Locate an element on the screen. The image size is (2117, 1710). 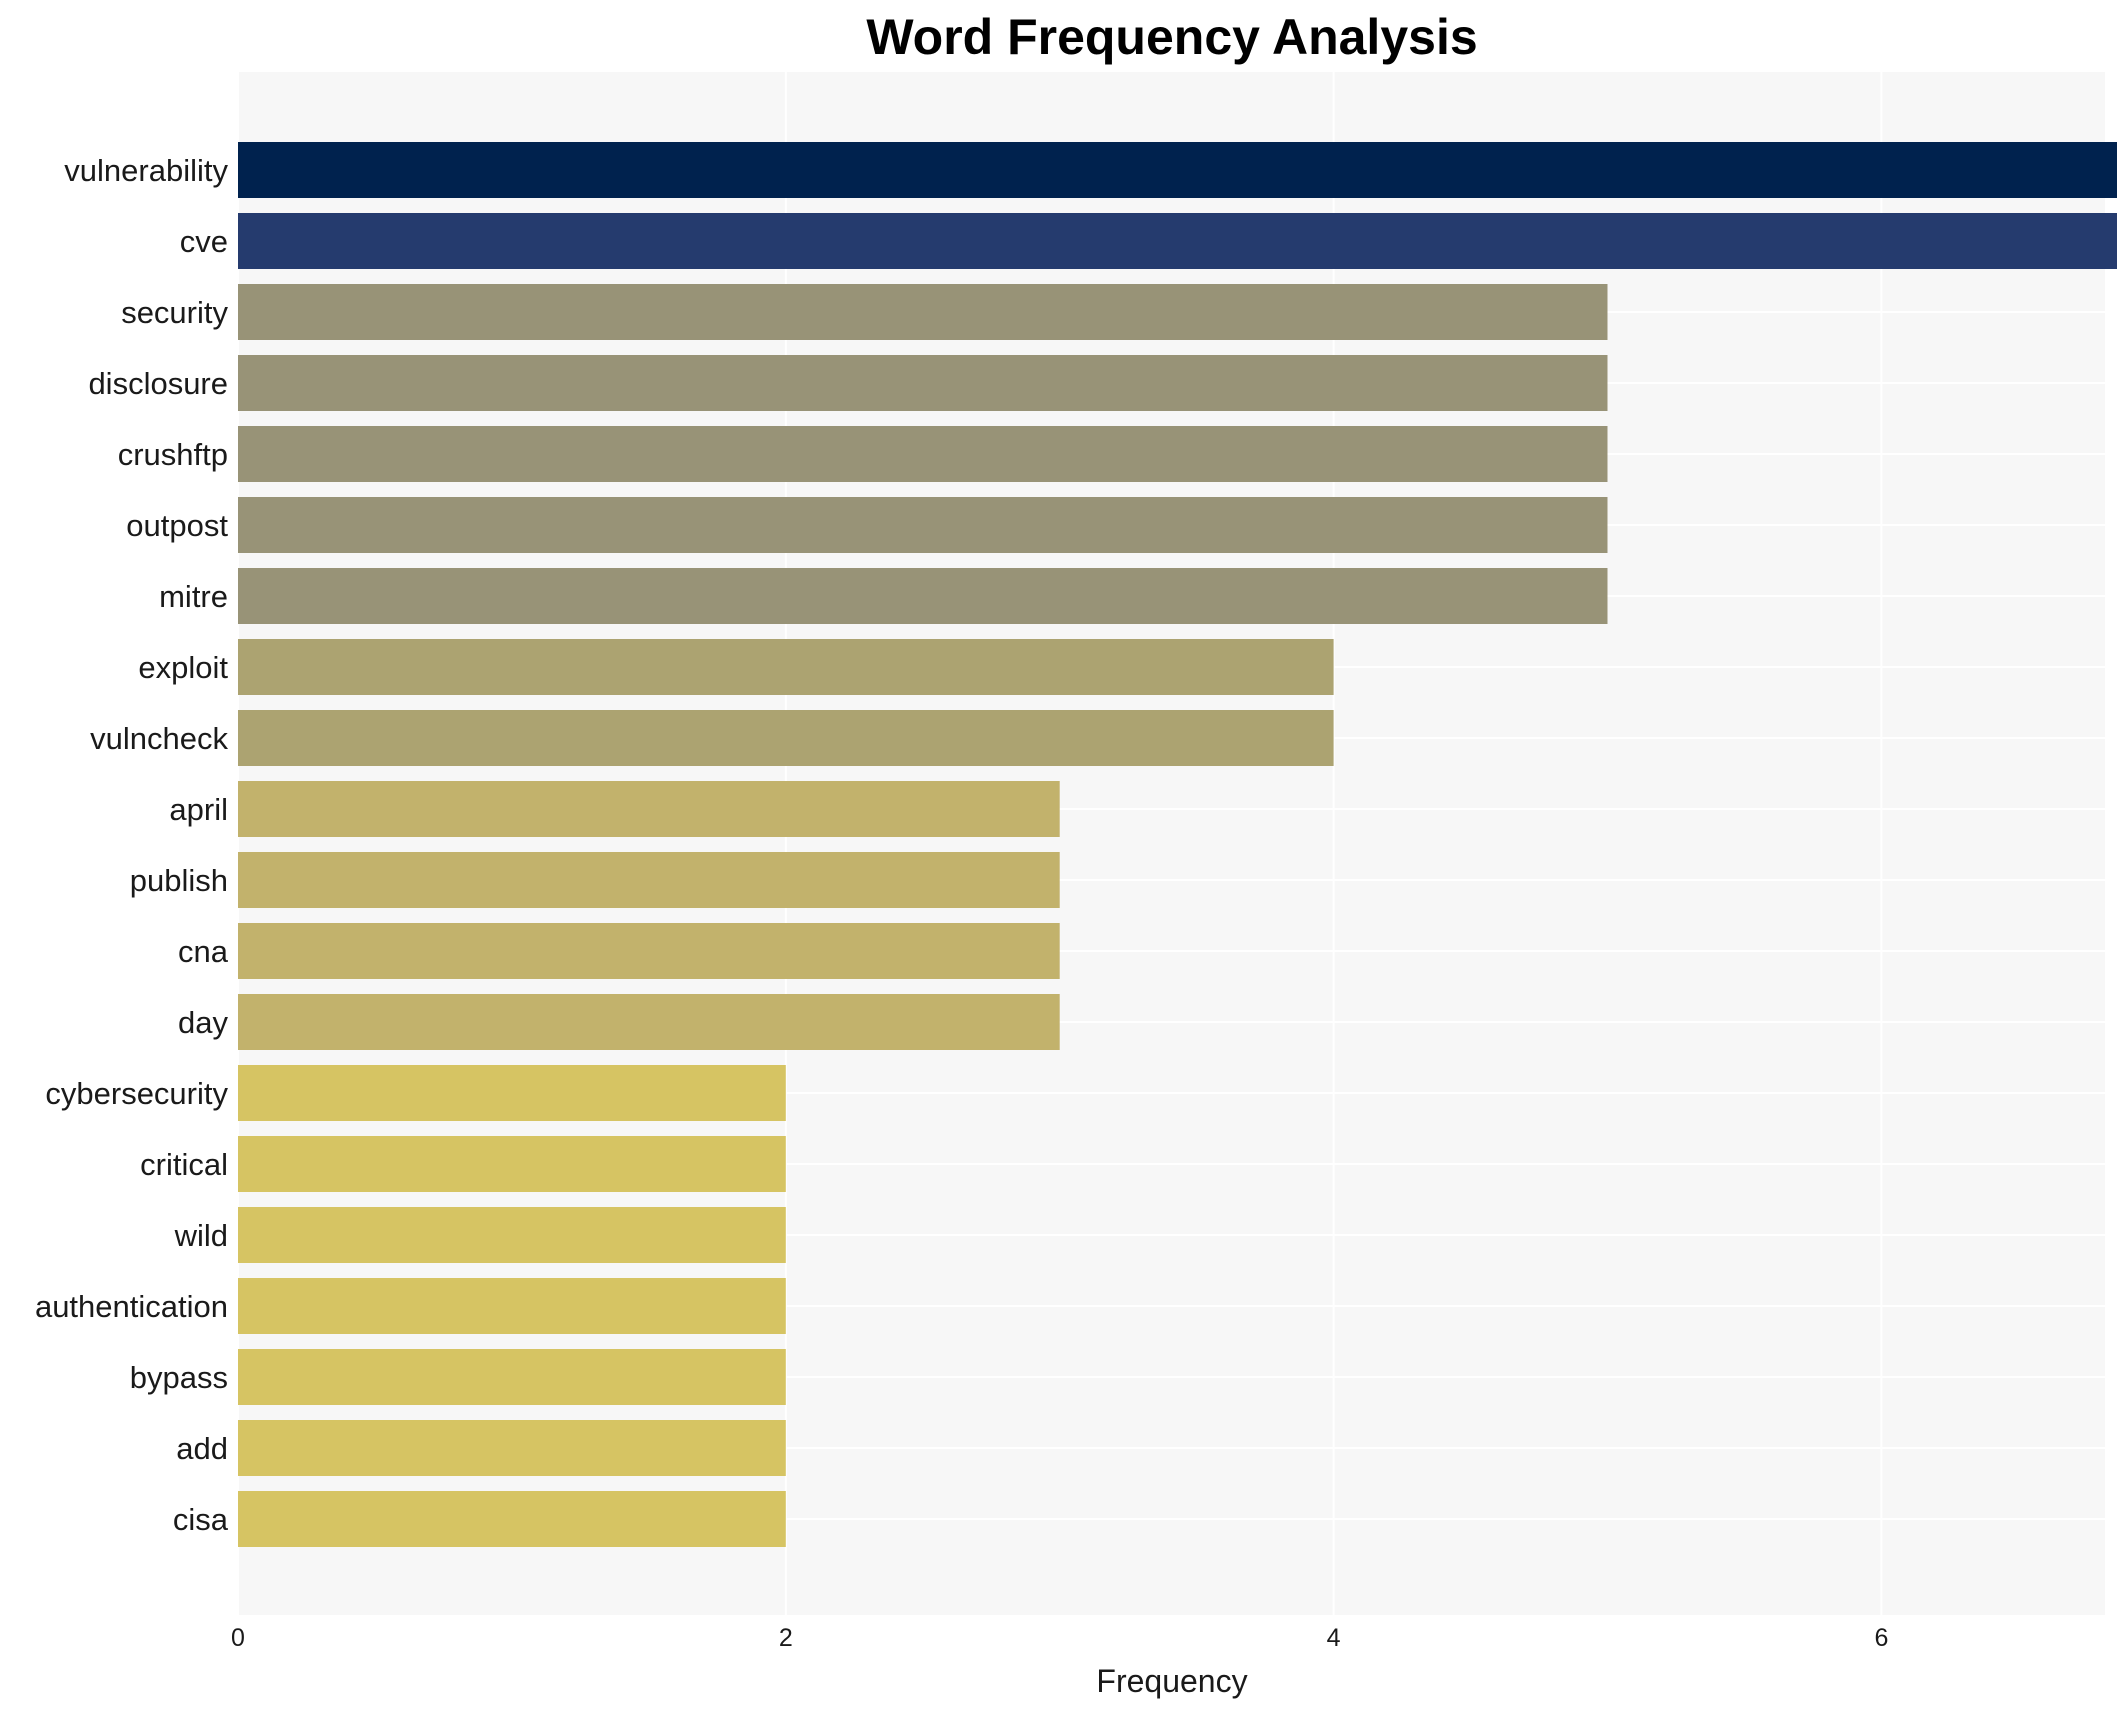
category-label-critical: critical is located at coordinates (184, 1164).